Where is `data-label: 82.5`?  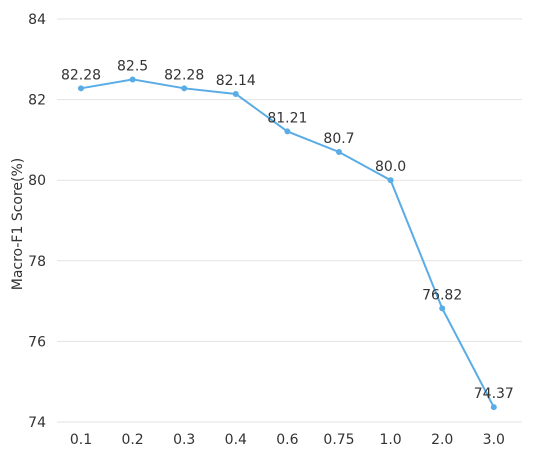 data-label: 82.5 is located at coordinates (132, 66).